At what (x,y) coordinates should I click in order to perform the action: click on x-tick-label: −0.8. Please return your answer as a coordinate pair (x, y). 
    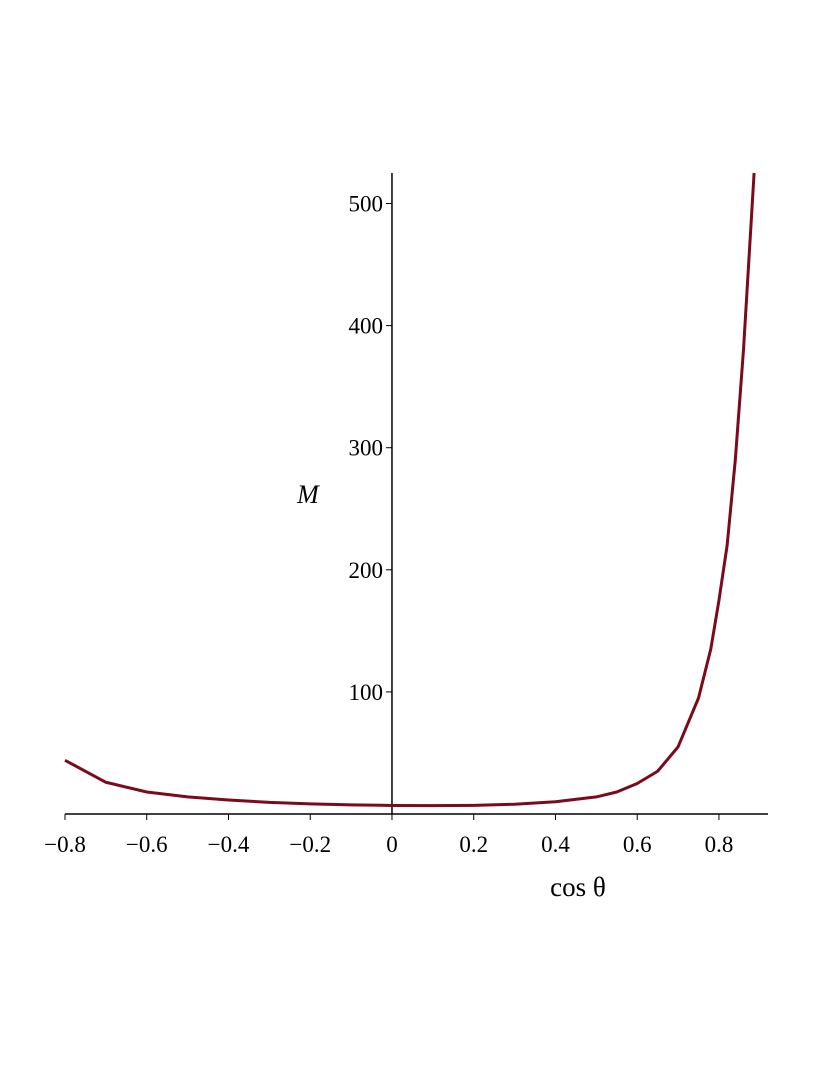
    Looking at the image, I should click on (65, 844).